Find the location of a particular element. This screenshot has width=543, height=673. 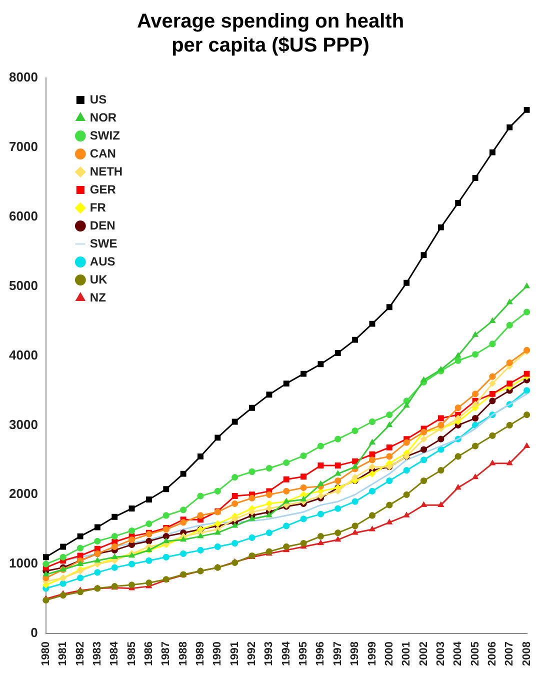

x-tick-label: 2005 is located at coordinates (475, 654).